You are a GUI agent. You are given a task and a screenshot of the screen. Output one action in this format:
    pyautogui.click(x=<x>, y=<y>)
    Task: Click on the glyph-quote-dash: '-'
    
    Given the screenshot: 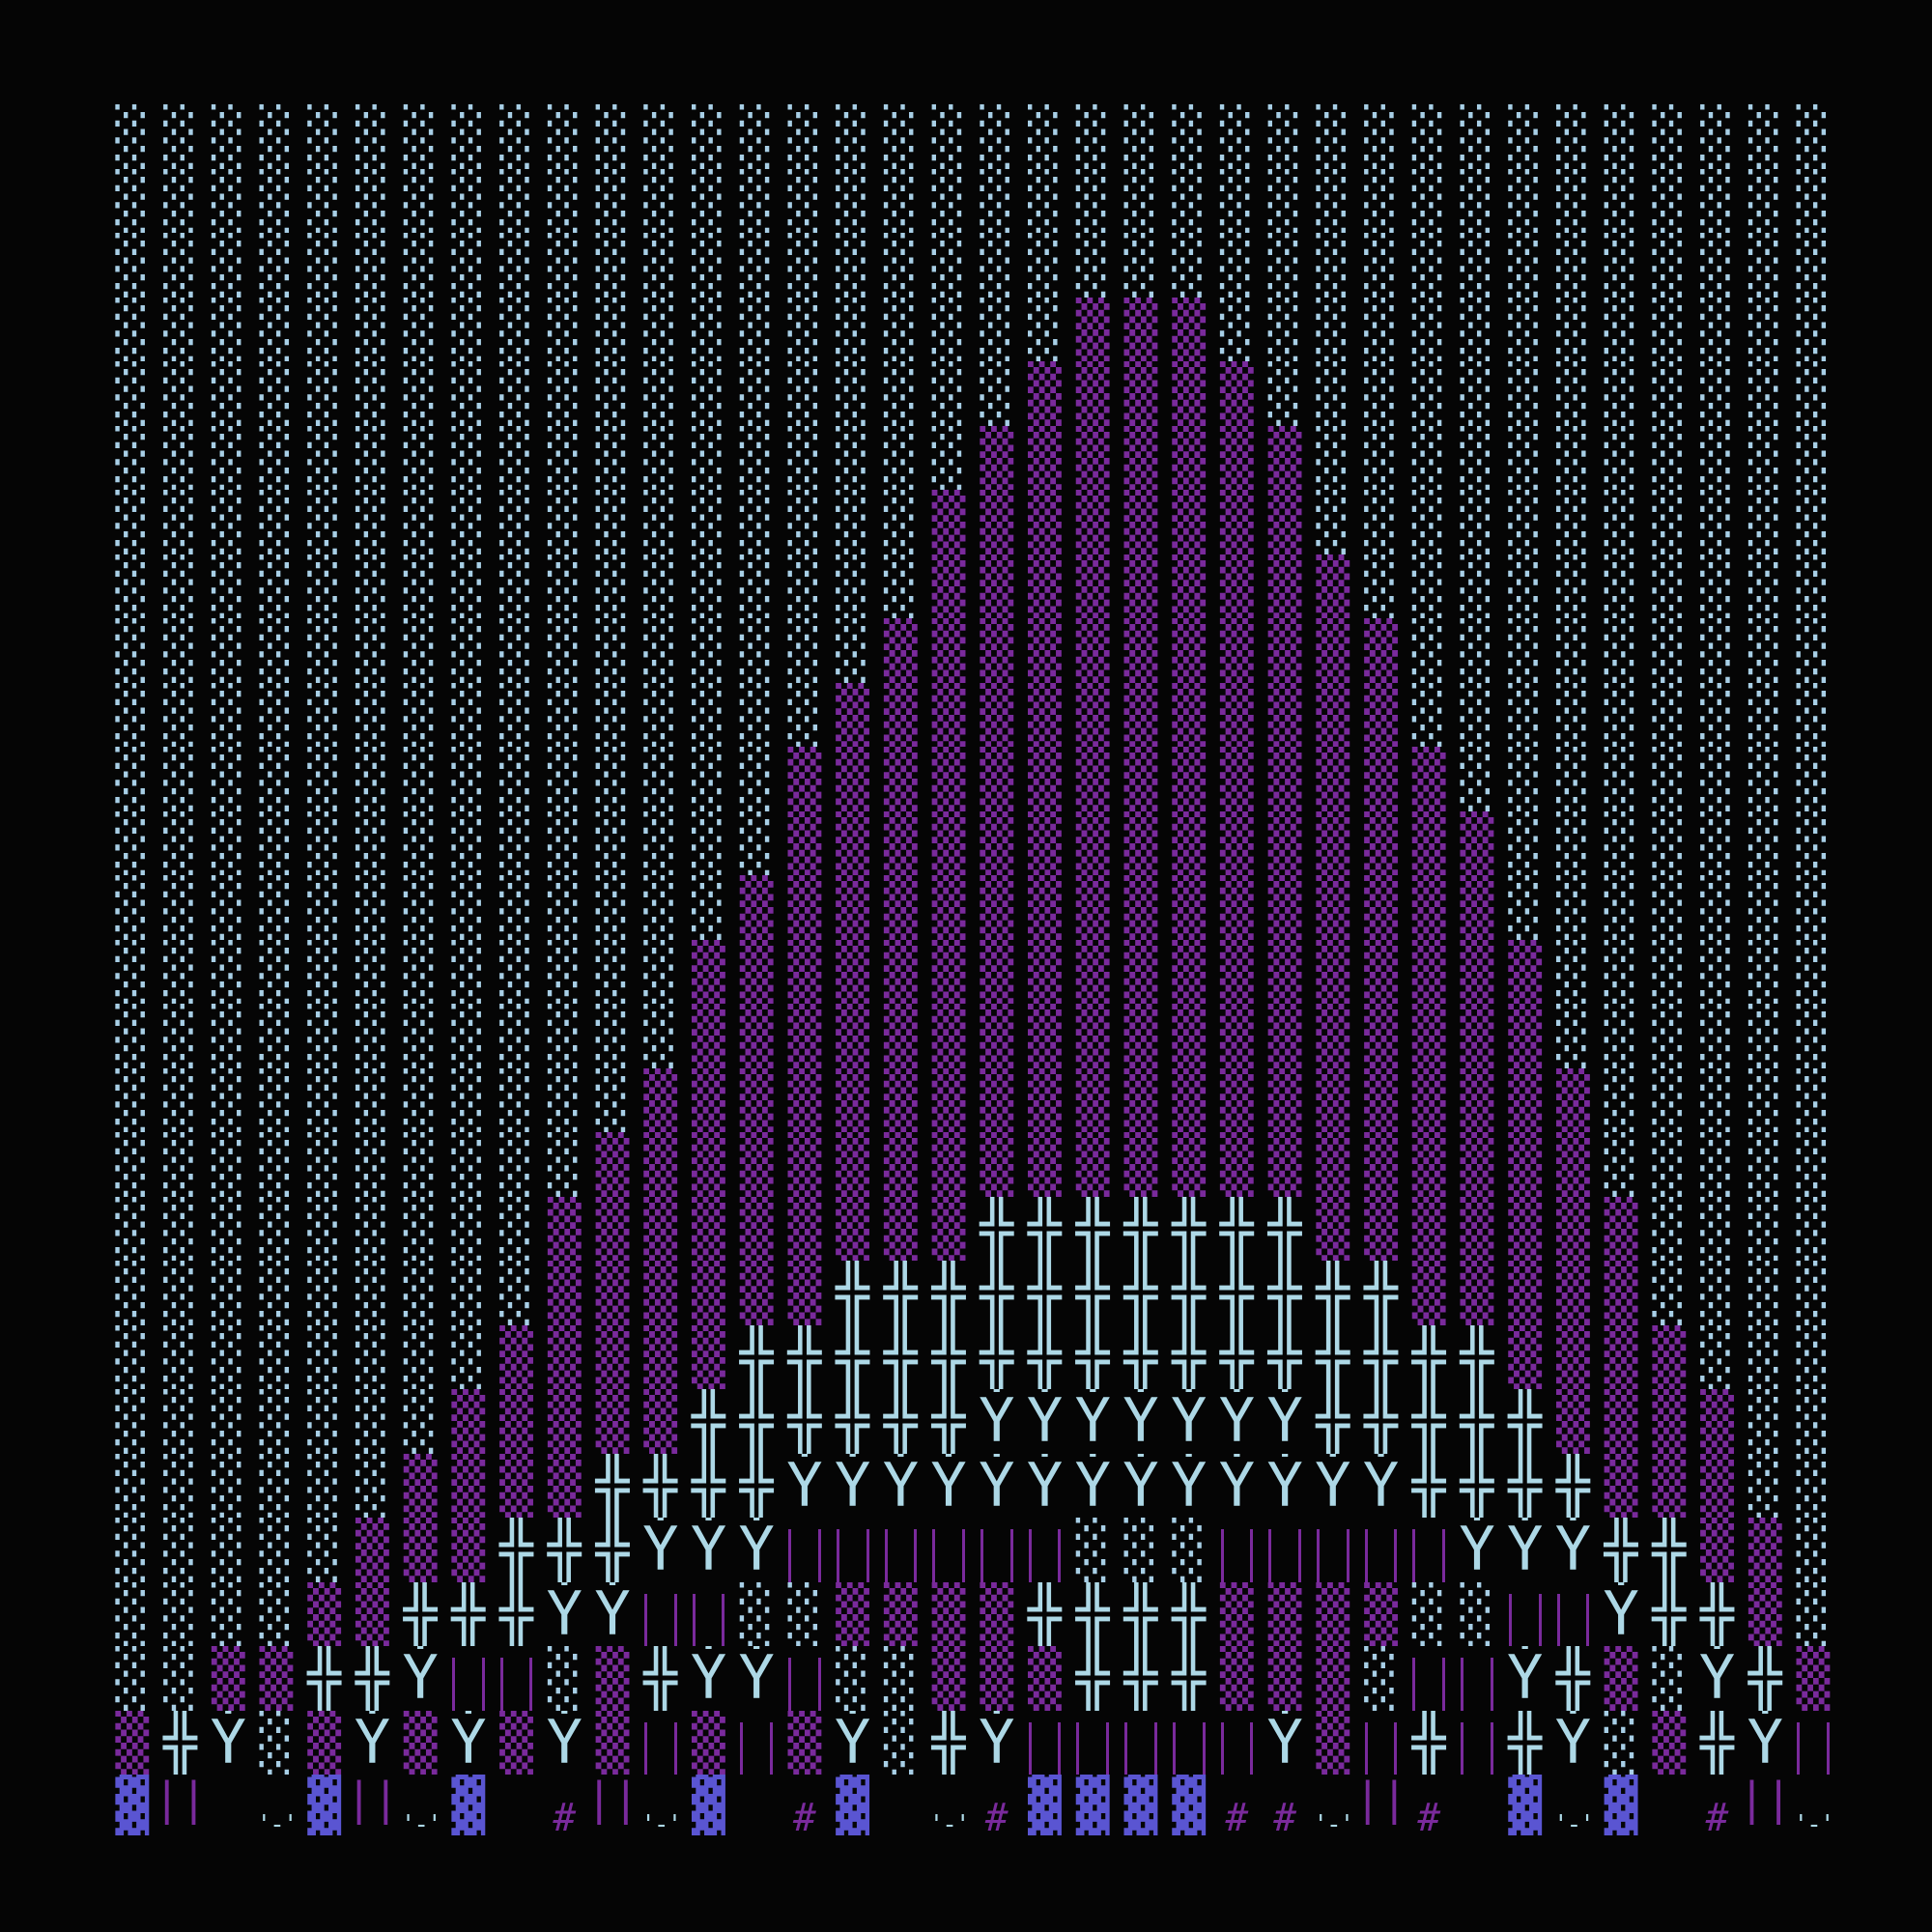 What is the action you would take?
    pyautogui.click(x=421, y=1822)
    